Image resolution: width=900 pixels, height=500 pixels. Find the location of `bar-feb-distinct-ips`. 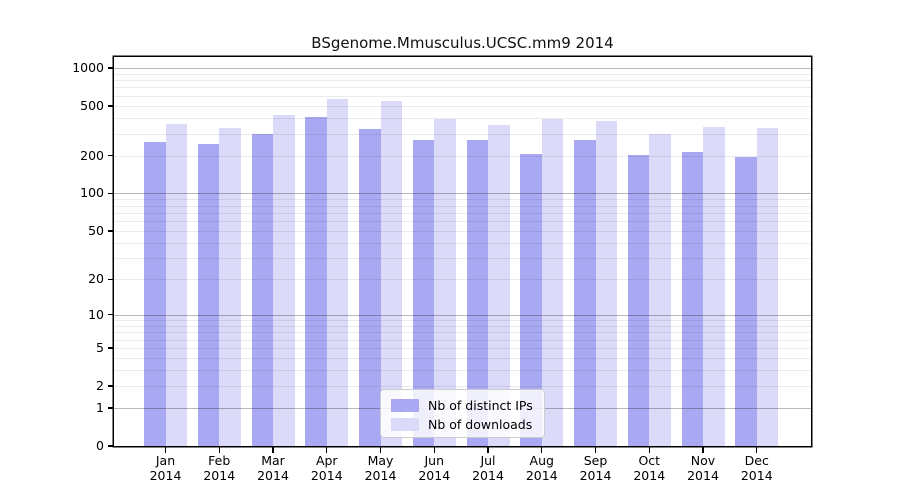

bar-feb-distinct-ips is located at coordinates (208, 294).